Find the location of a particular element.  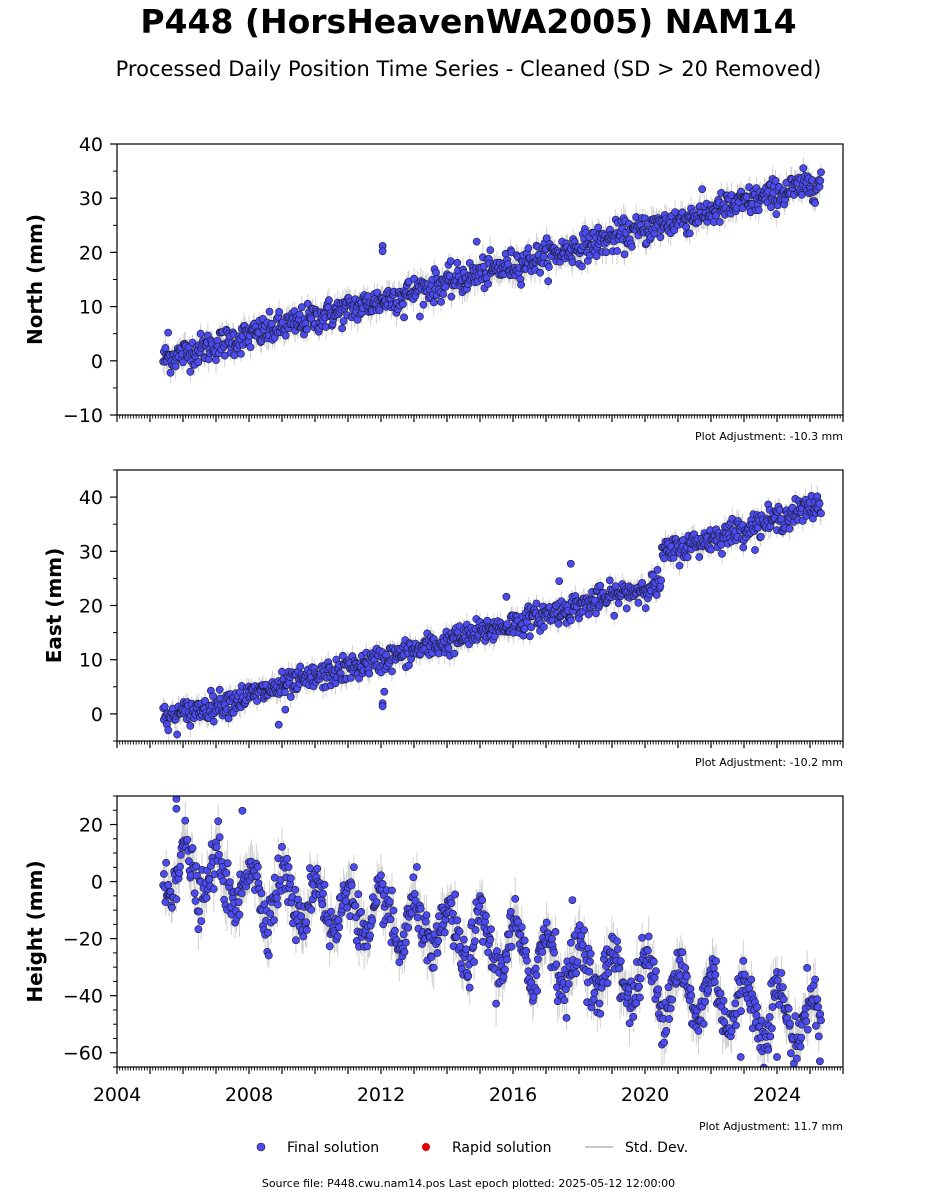

legend-rapid-label: Rapid solution is located at coordinates (502, 1148).